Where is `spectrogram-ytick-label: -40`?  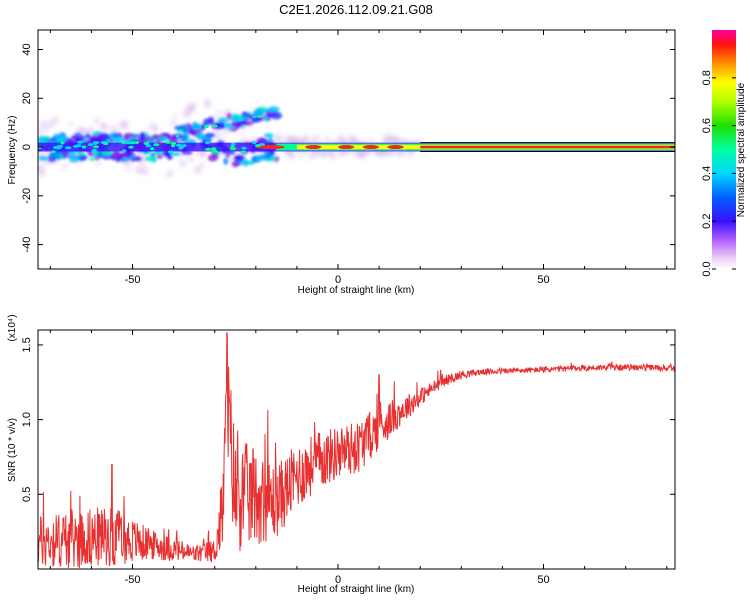 spectrogram-ytick-label: -40 is located at coordinates (27, 245).